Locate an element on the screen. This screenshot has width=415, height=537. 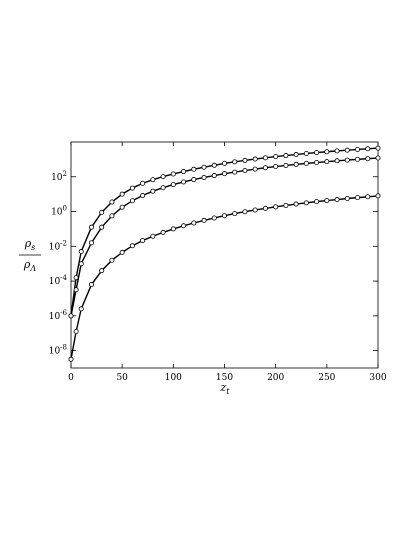
x-tick-label: 0 is located at coordinates (71, 378).